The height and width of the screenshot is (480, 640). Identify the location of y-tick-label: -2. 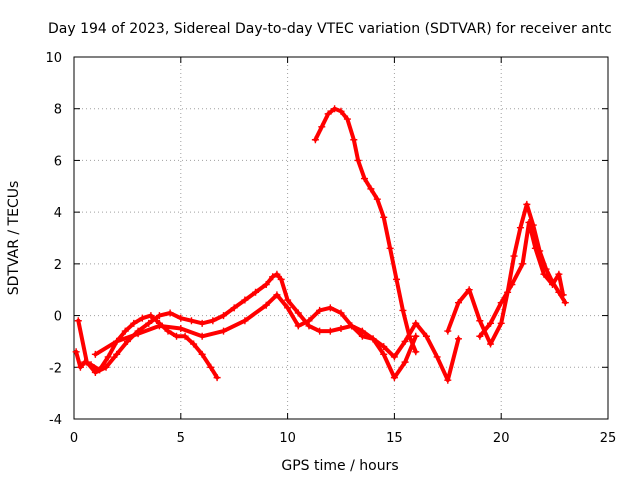
(55, 368).